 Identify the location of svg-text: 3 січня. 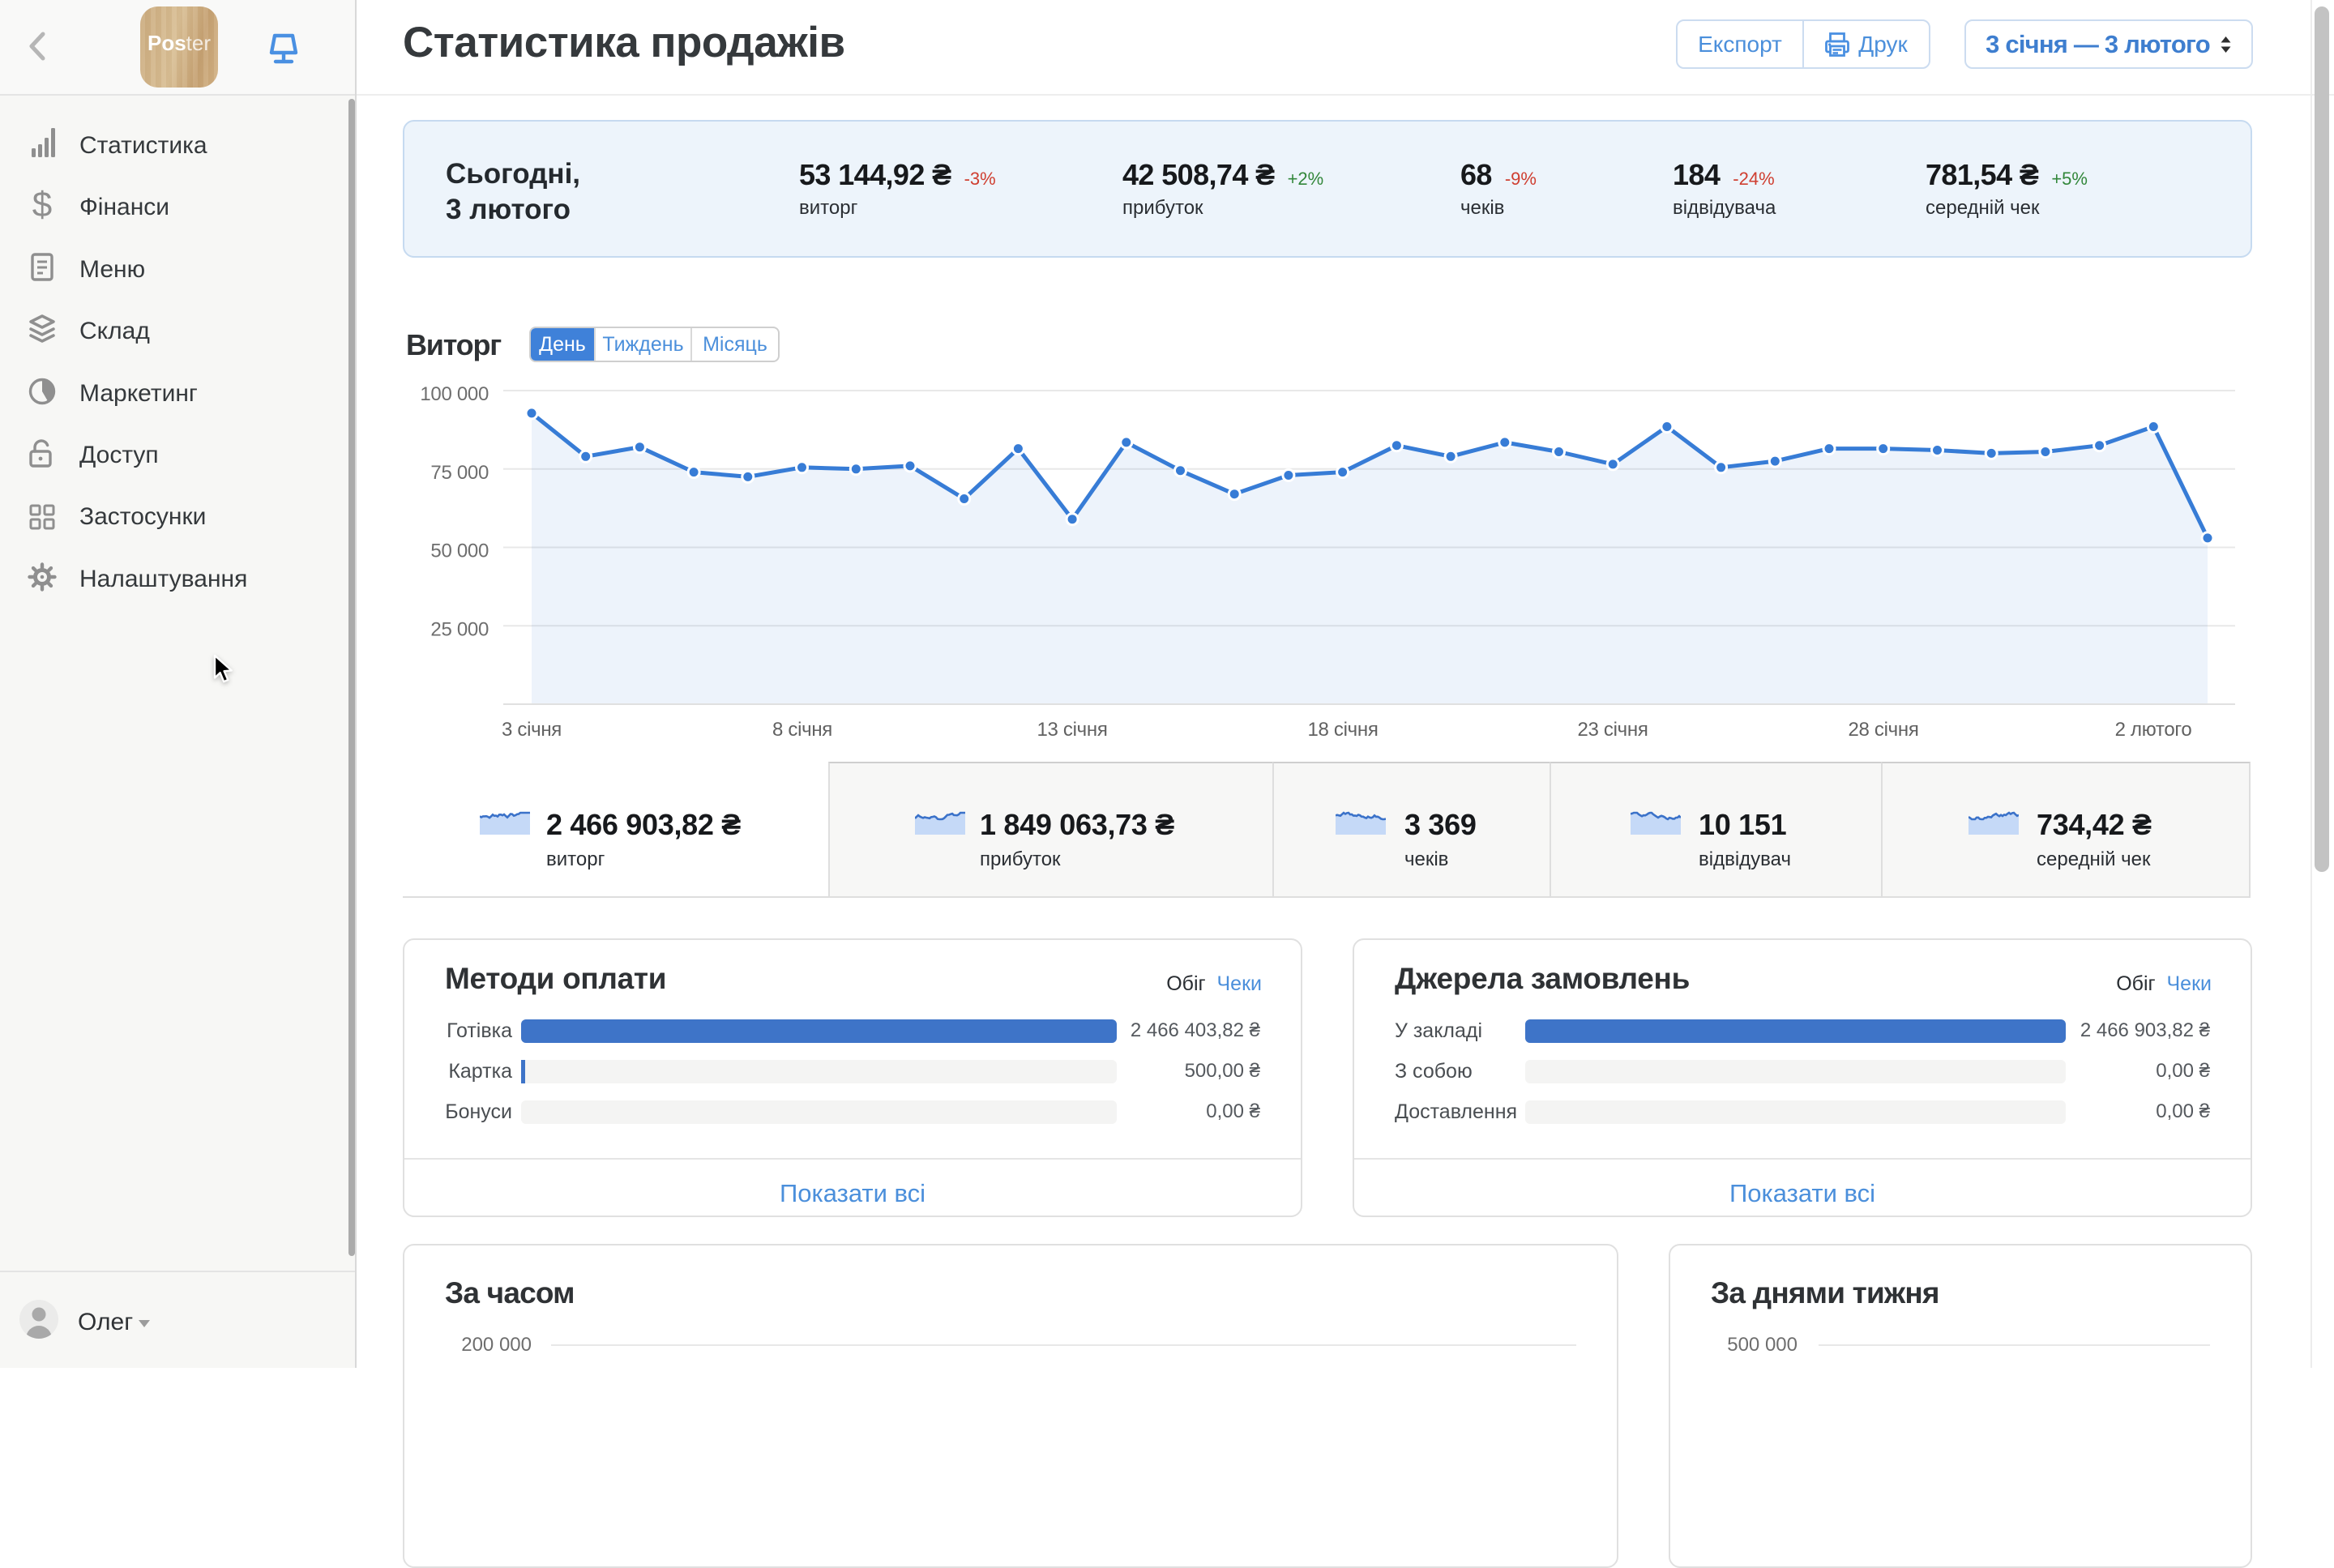
(532, 730).